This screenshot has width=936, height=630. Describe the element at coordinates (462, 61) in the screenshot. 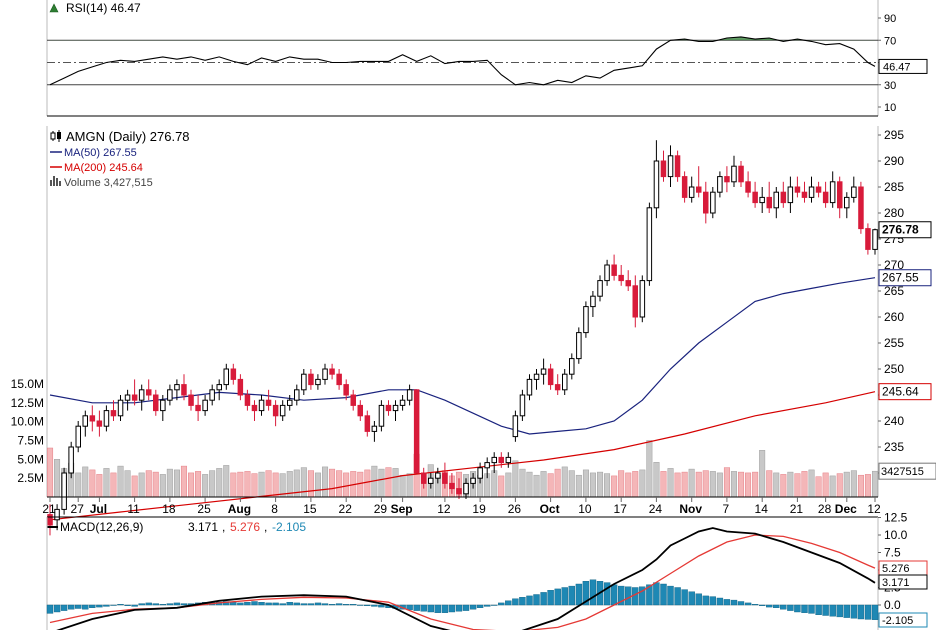

I see `rsi-line` at that location.